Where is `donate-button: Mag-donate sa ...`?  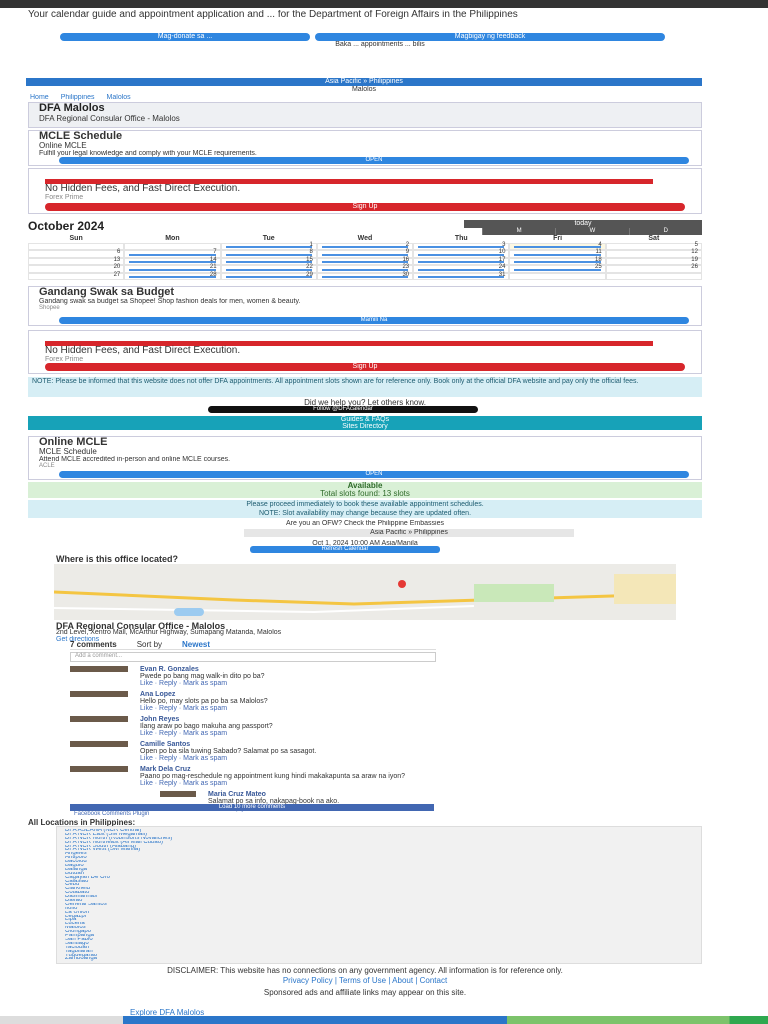
donate-button: Mag-donate sa ... is located at coordinates (185, 37).